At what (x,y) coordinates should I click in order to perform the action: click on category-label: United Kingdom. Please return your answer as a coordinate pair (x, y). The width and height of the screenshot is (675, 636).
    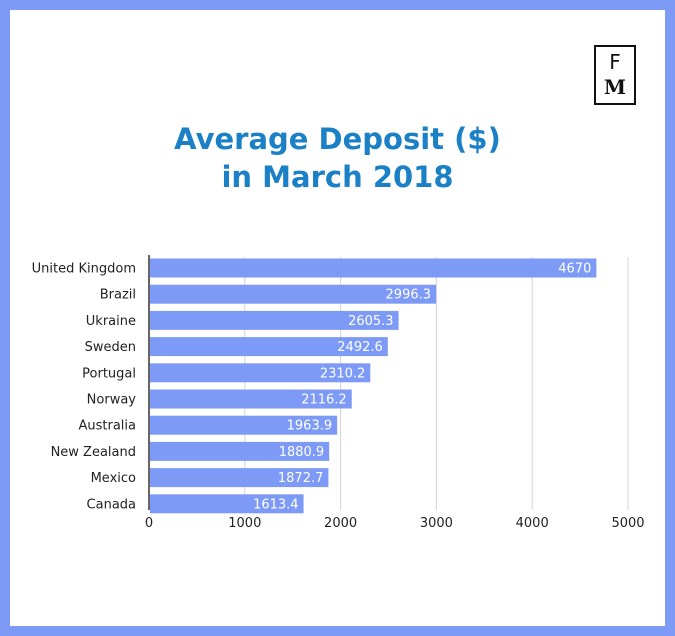
    Looking at the image, I should click on (84, 269).